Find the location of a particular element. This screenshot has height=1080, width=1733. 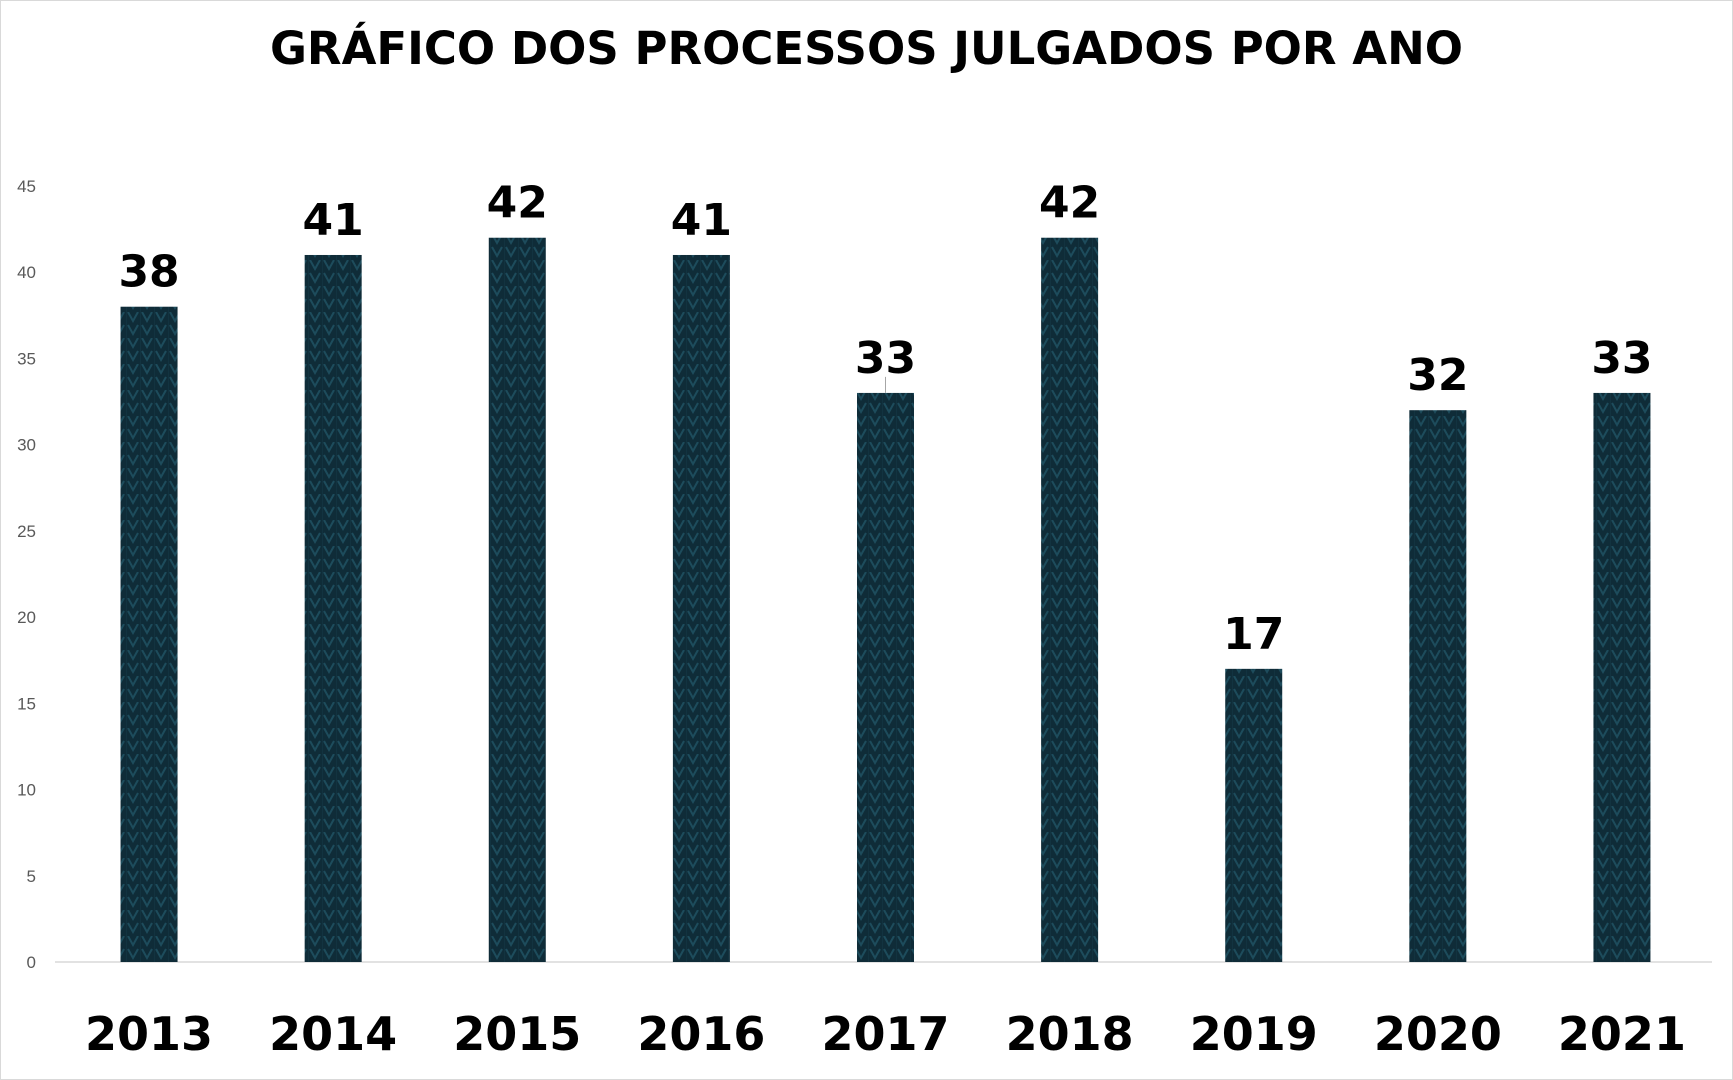

x-tick-label-2015: 2015 is located at coordinates (517, 1034).